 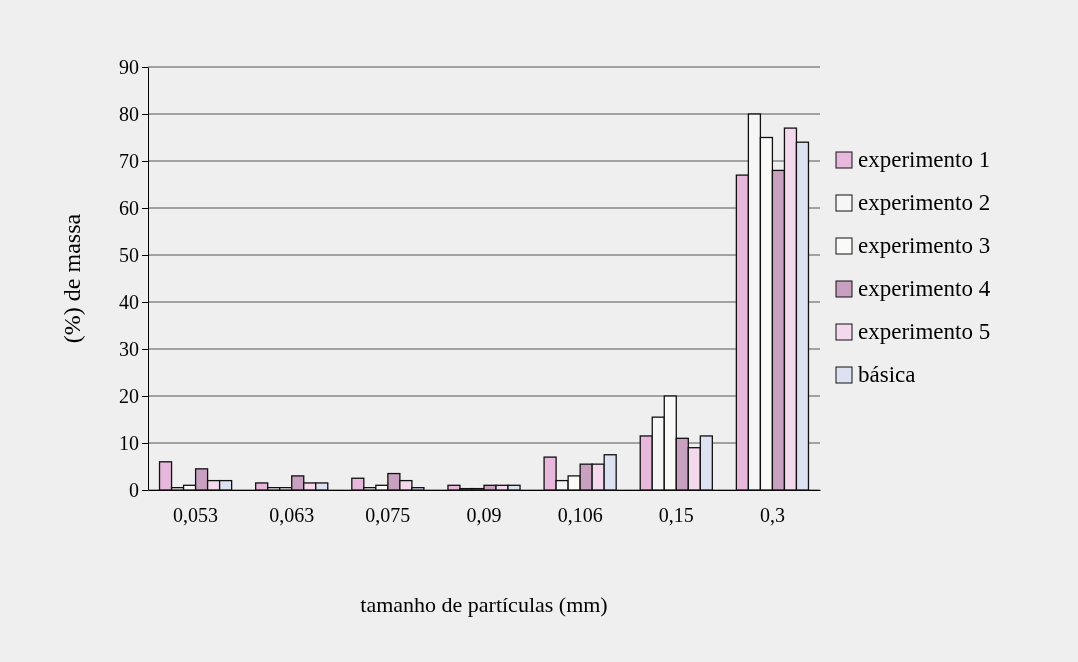 What do you see at coordinates (134, 489) in the screenshot?
I see `y-tick-label: 0` at bounding box center [134, 489].